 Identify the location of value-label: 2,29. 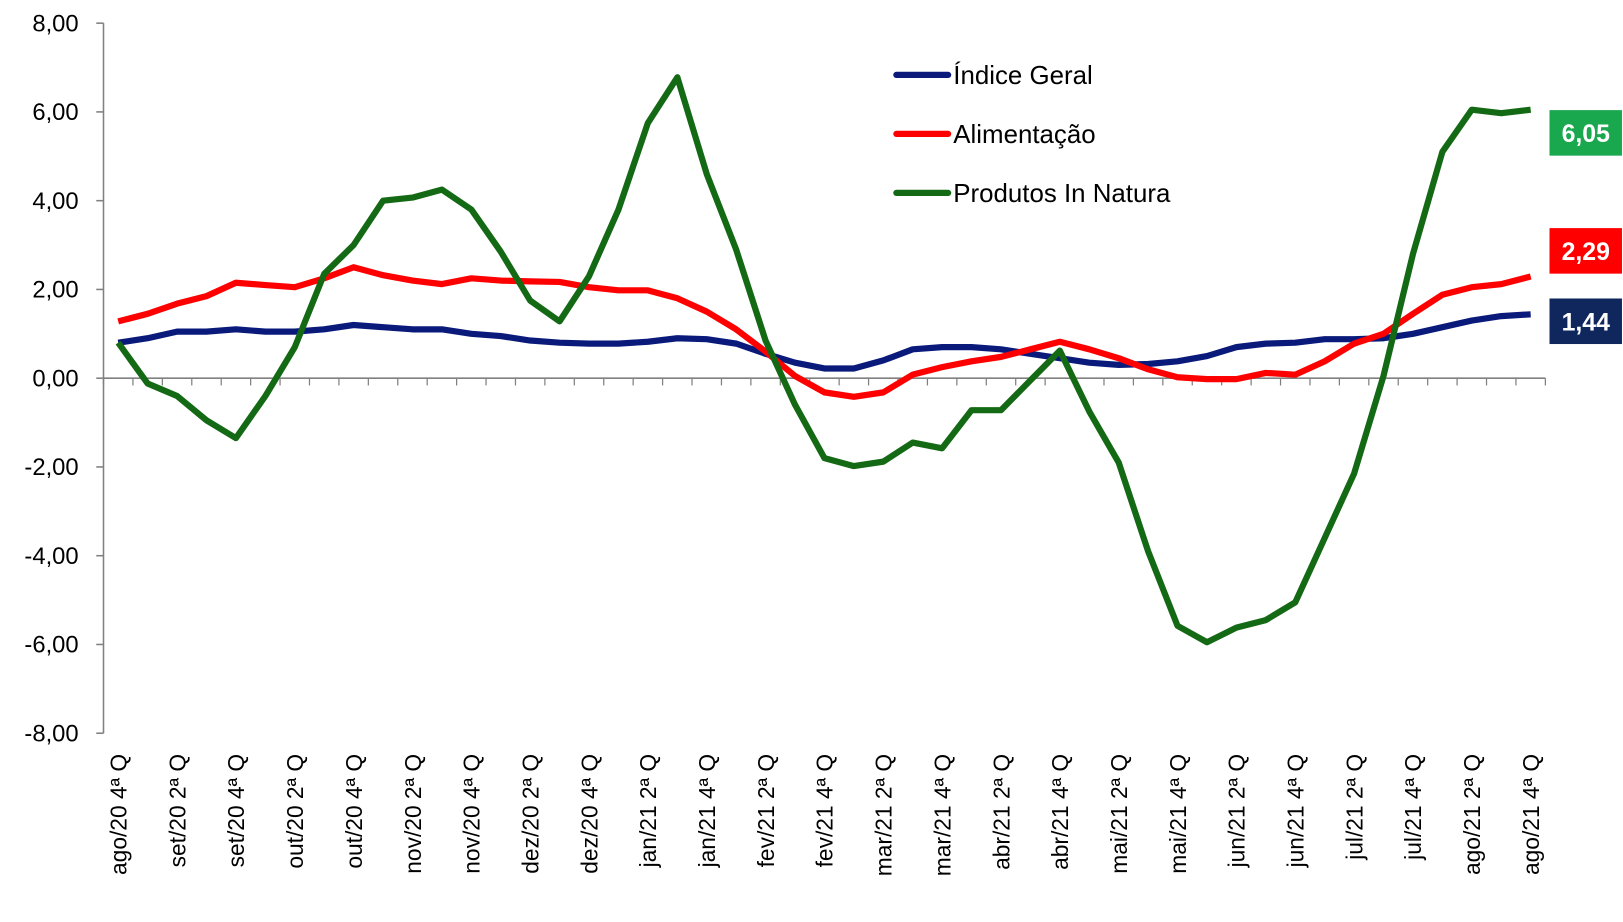
(1586, 252).